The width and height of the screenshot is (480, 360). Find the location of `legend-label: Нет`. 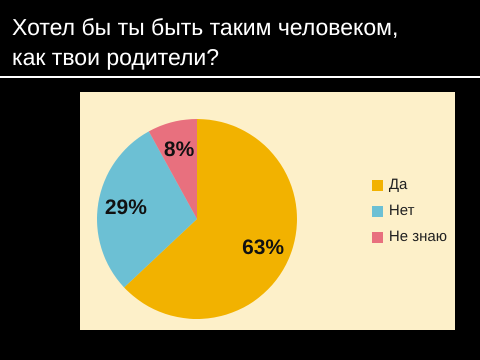

legend-label: Нет is located at coordinates (401, 211).